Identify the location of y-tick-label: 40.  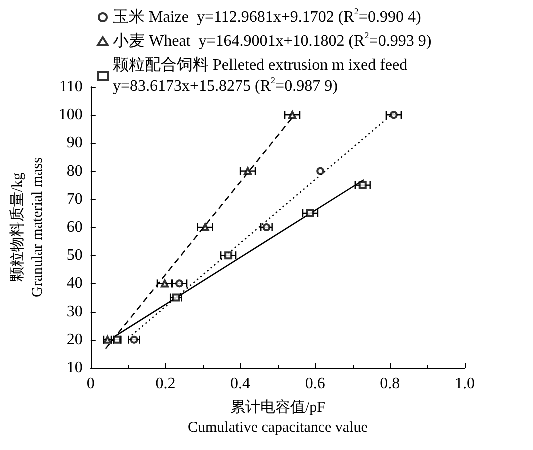
(74, 283).